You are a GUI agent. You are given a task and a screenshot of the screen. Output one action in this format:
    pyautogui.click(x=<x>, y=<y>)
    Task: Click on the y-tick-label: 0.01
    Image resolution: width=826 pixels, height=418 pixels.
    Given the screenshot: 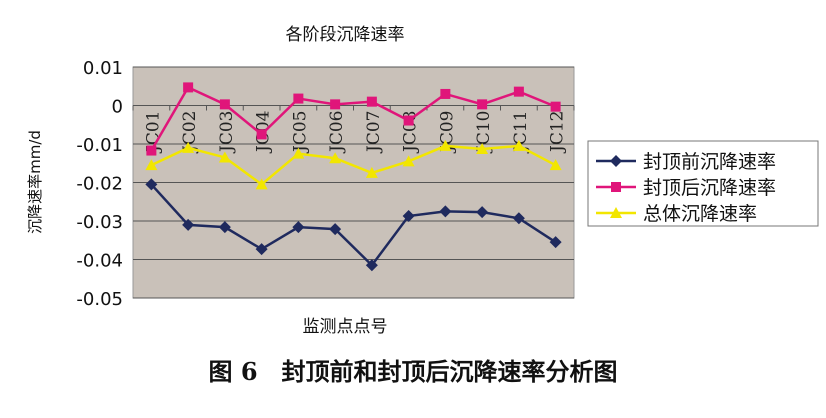 What is the action you would take?
    pyautogui.click(x=103, y=68)
    